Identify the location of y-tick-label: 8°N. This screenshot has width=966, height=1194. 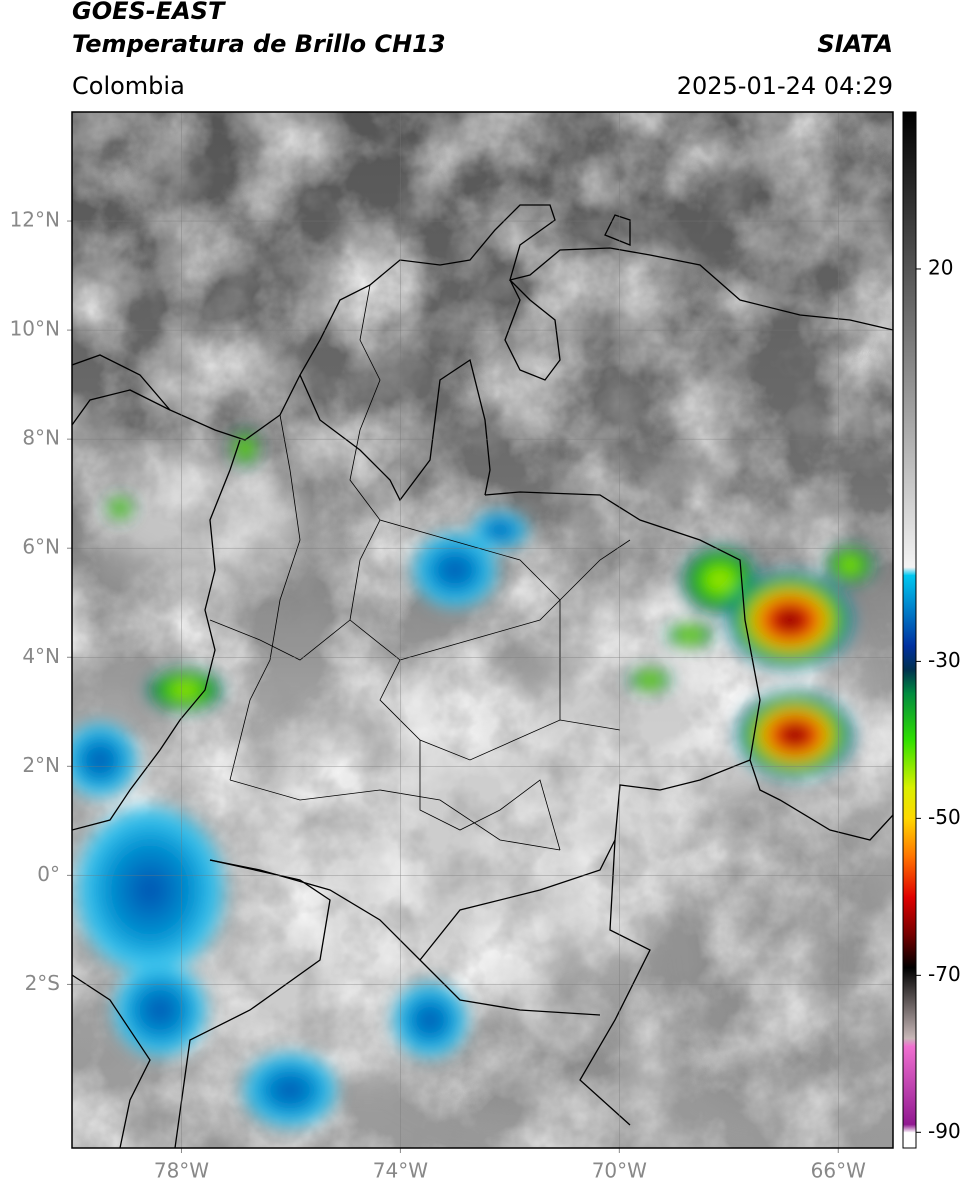
(41, 438).